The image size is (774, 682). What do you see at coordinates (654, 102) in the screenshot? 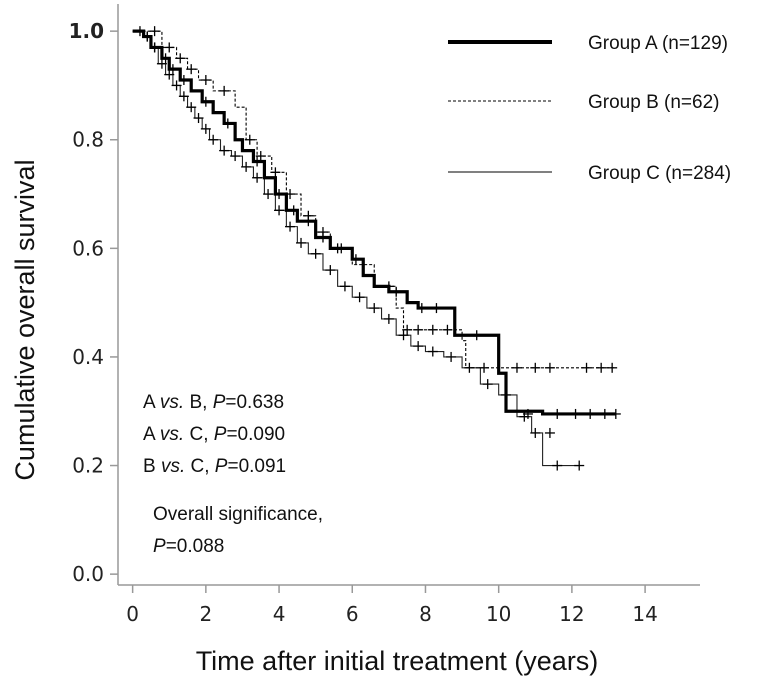
I see `legend-label-group-b: Group B (n=62)` at bounding box center [654, 102].